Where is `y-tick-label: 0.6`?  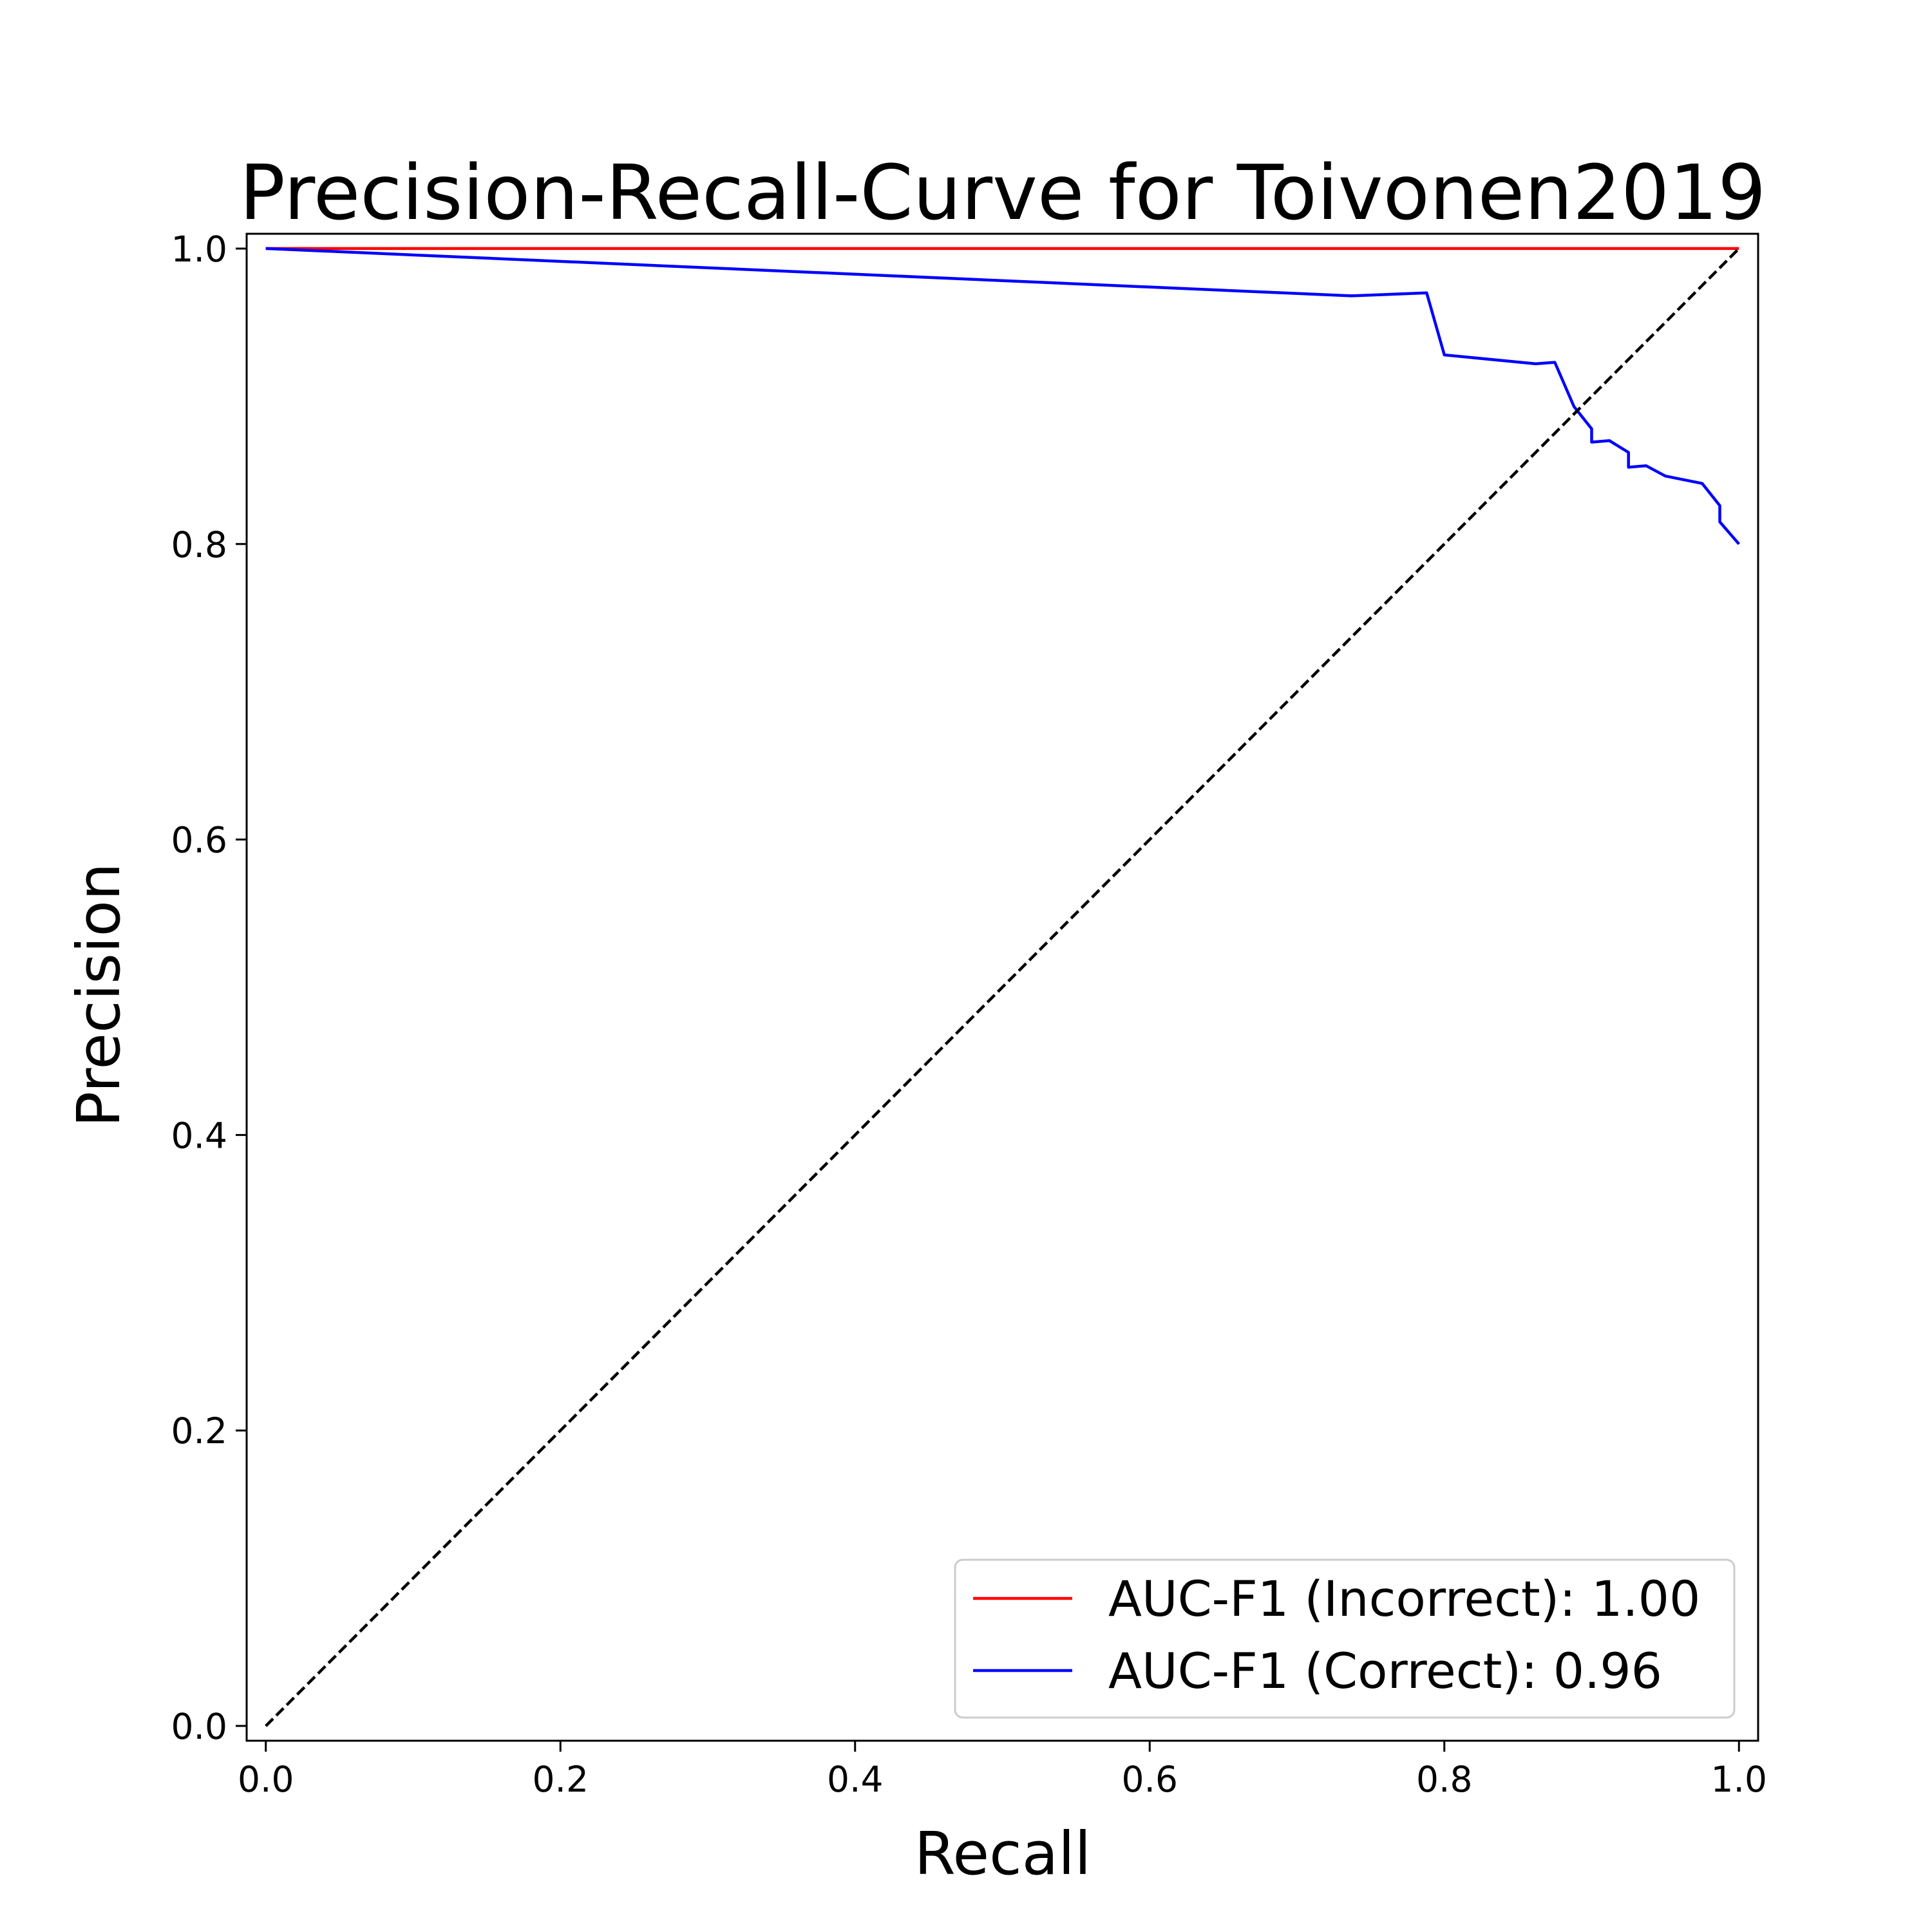 y-tick-label: 0.6 is located at coordinates (199, 841).